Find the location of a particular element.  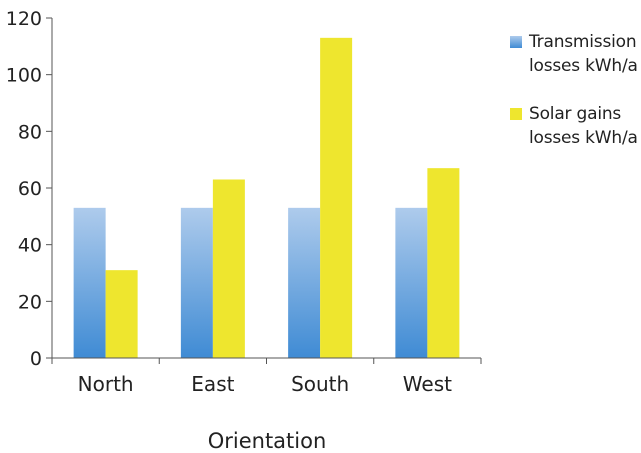

bar-solar-north is located at coordinates (121, 314).